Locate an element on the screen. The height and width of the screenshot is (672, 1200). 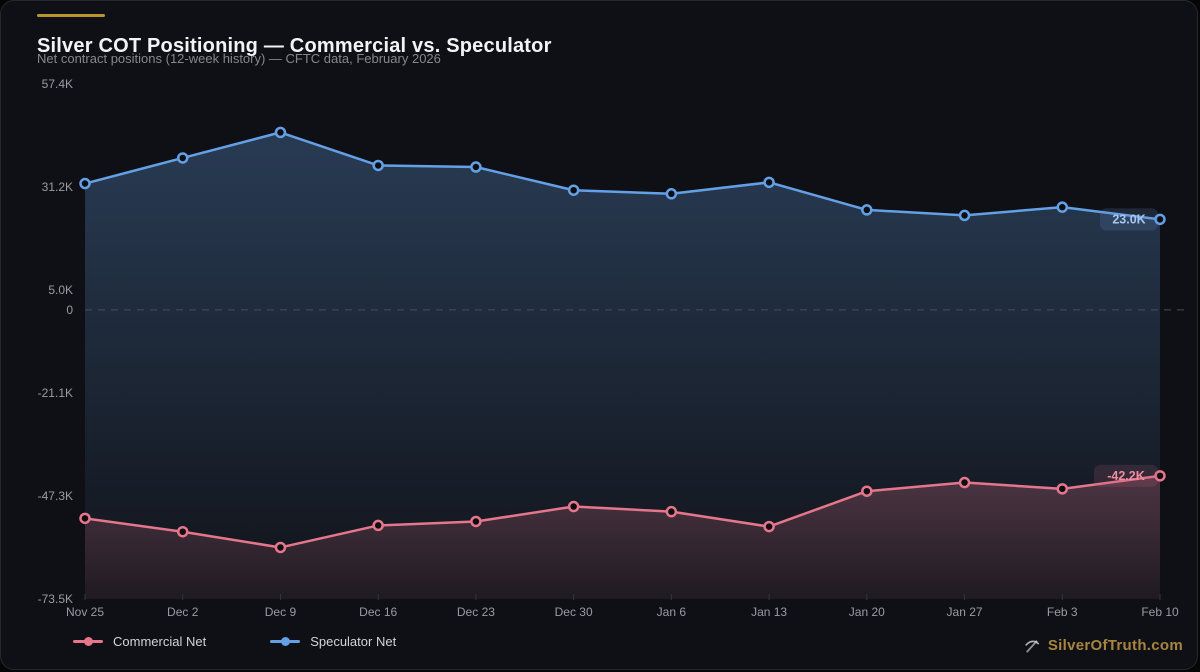
x-tick-label: Dec 9 is located at coordinates (281, 612).